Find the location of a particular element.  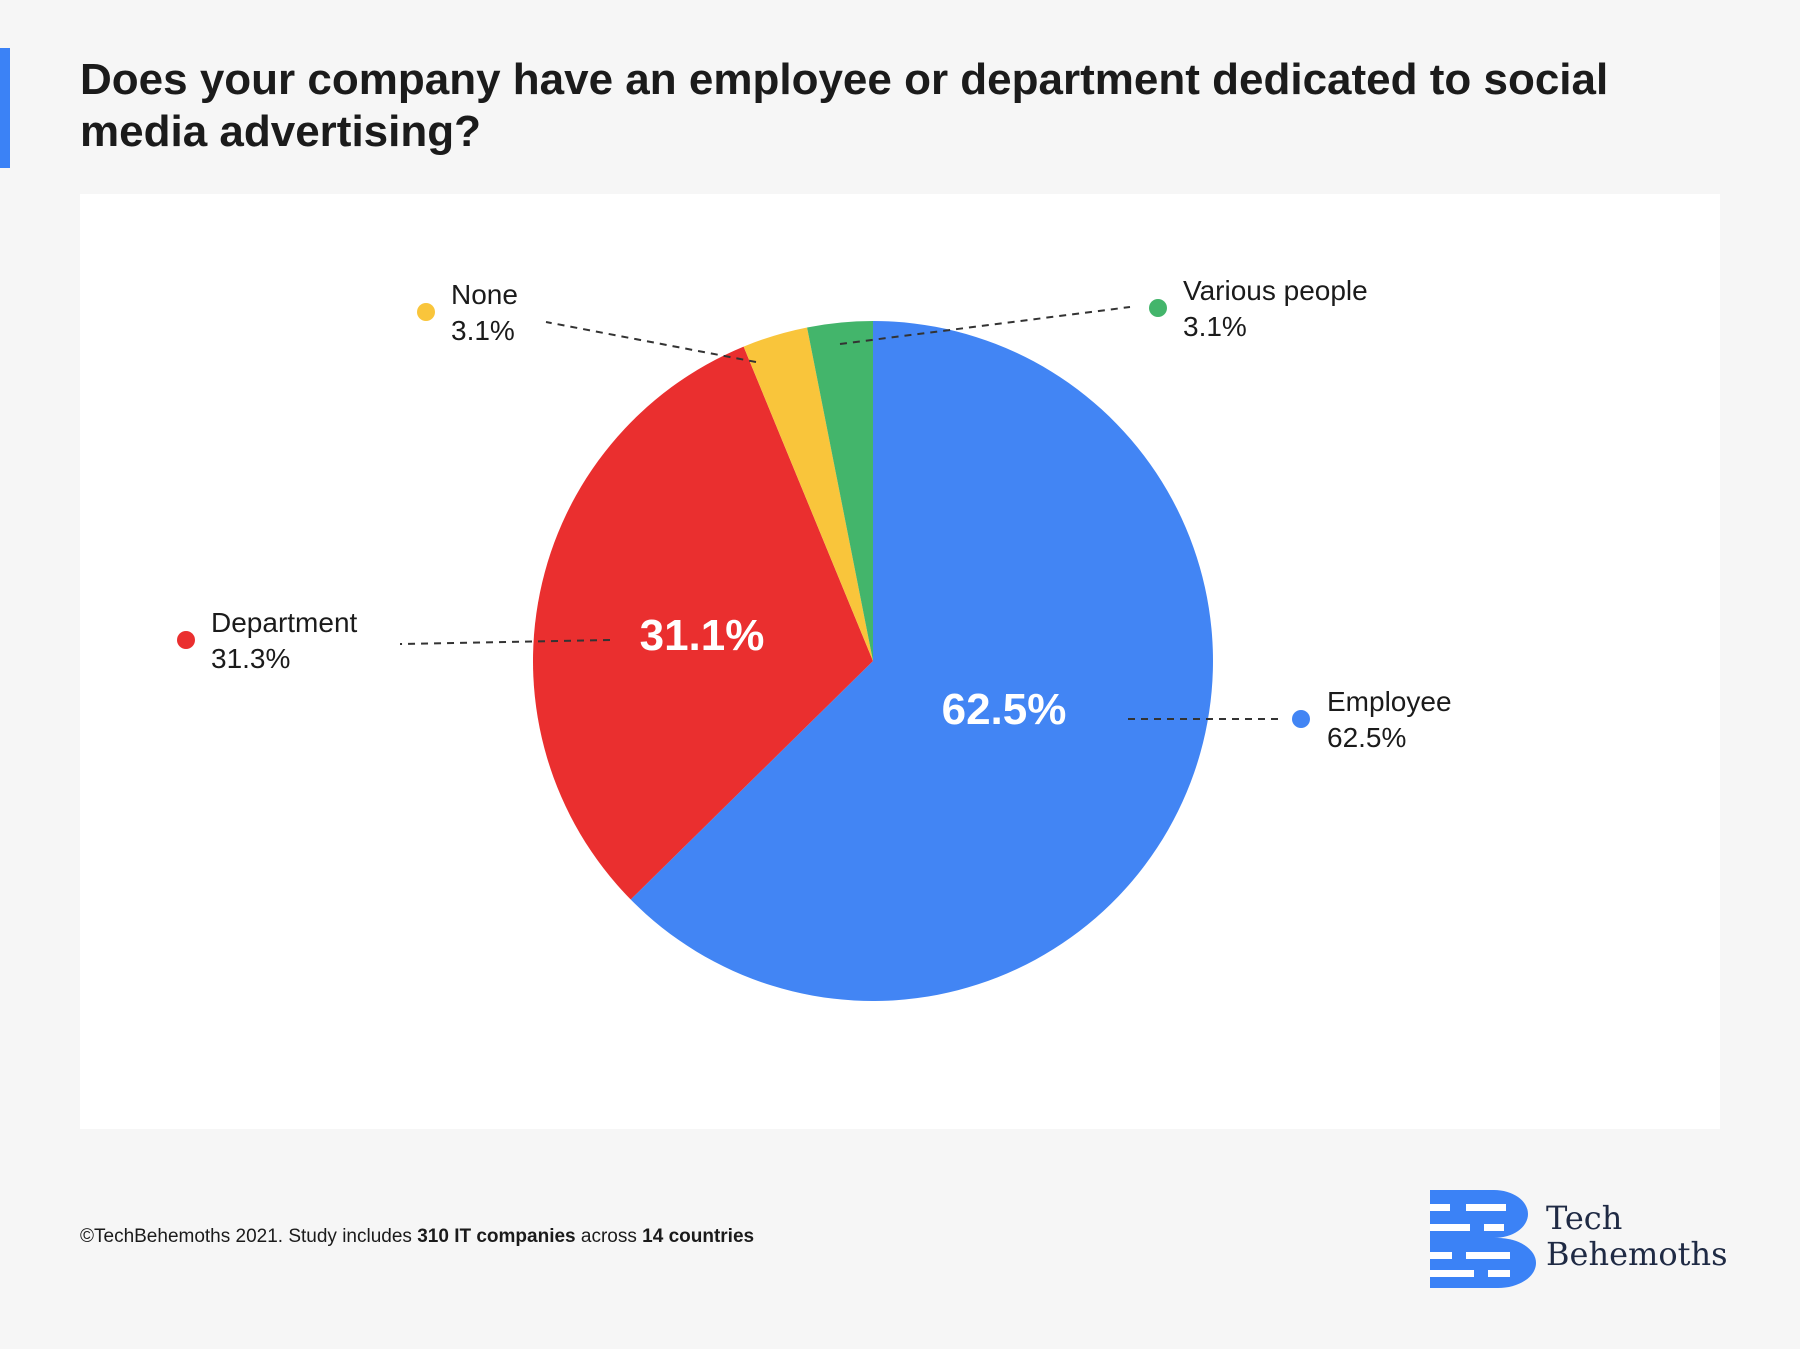

footer-countries: 14 countries is located at coordinates (698, 1236).